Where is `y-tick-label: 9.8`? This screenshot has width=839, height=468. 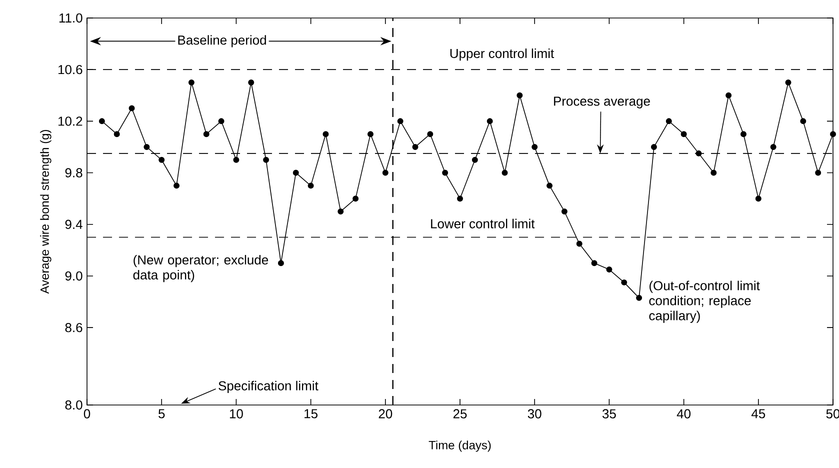
y-tick-label: 9.8 is located at coordinates (73, 173).